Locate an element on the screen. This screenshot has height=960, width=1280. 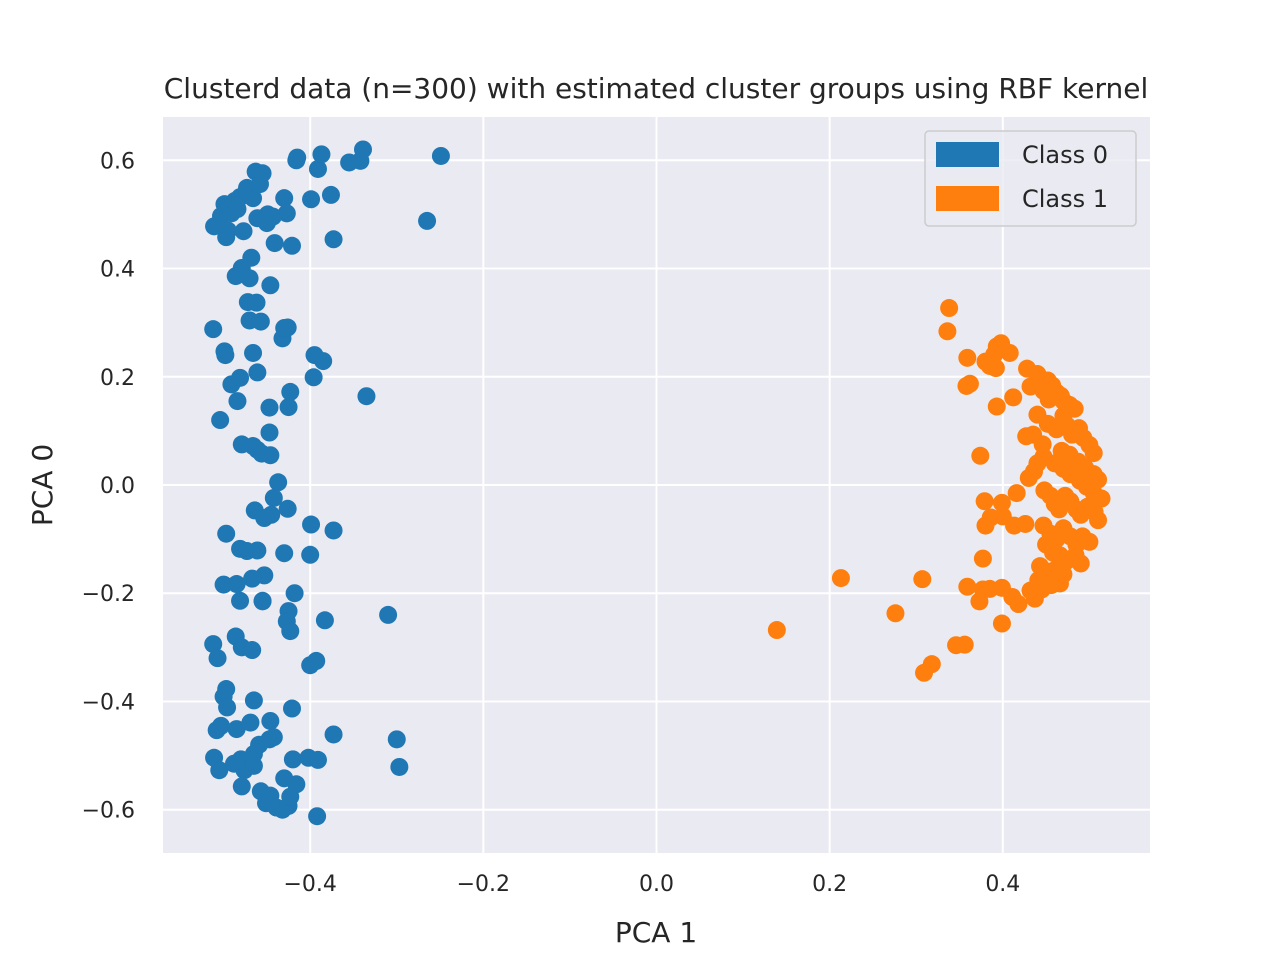
legend-label-class-1: Class 1 is located at coordinates (1065, 199).